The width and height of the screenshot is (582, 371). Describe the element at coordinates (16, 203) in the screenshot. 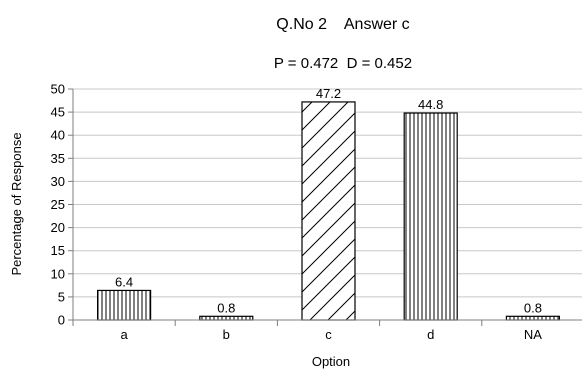

I see `y-axis-label: Percentage of Response` at that location.